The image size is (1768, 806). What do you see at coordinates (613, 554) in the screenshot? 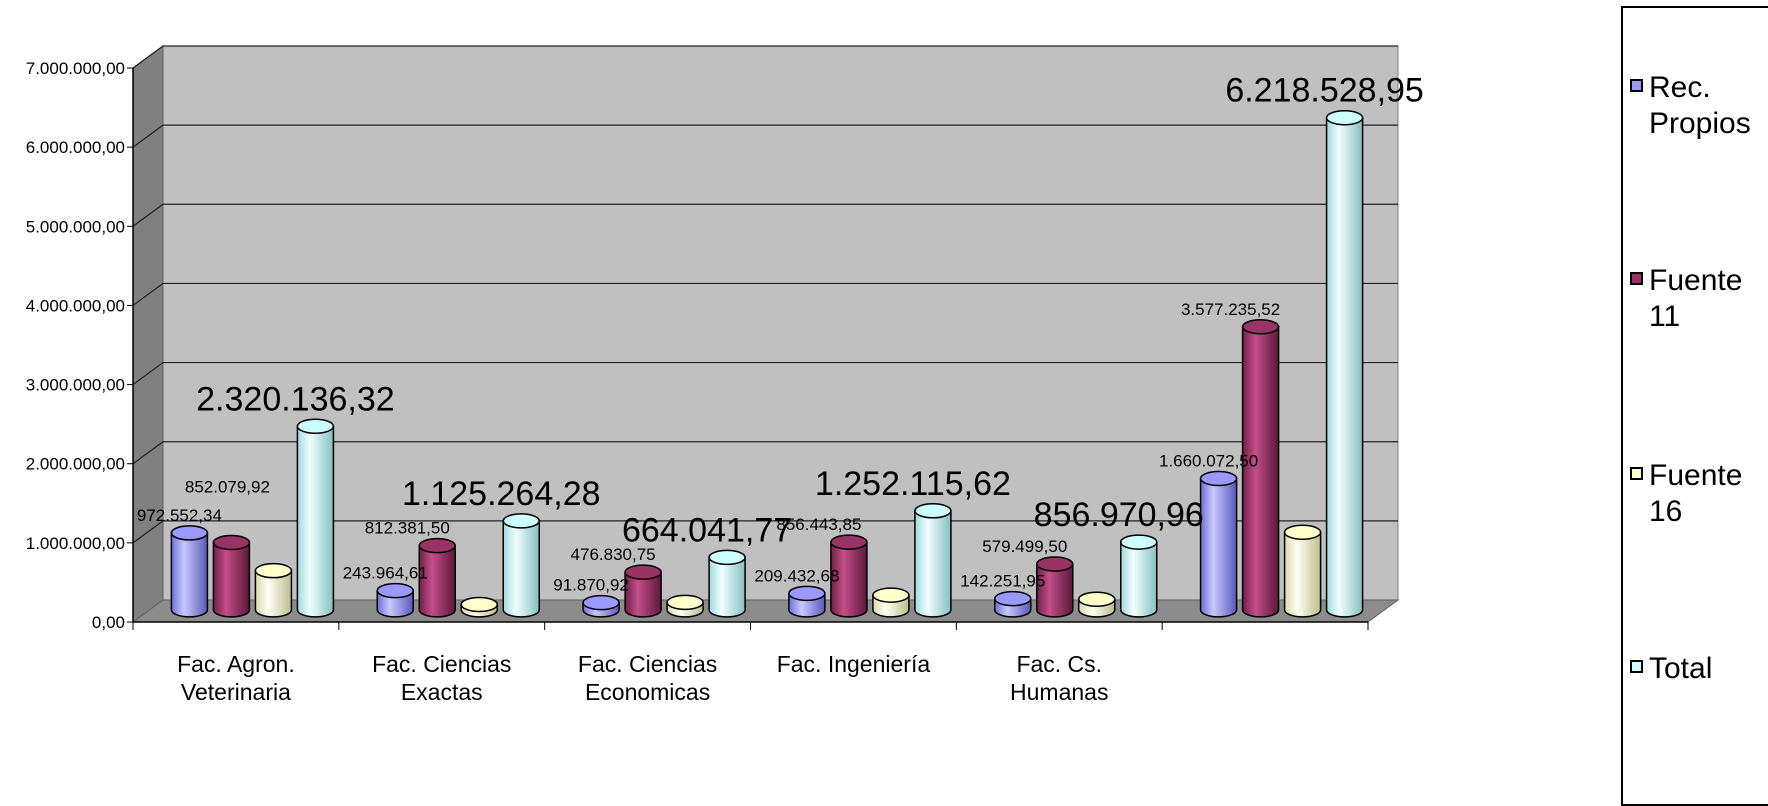
I see `data-label: 476.830,75` at bounding box center [613, 554].